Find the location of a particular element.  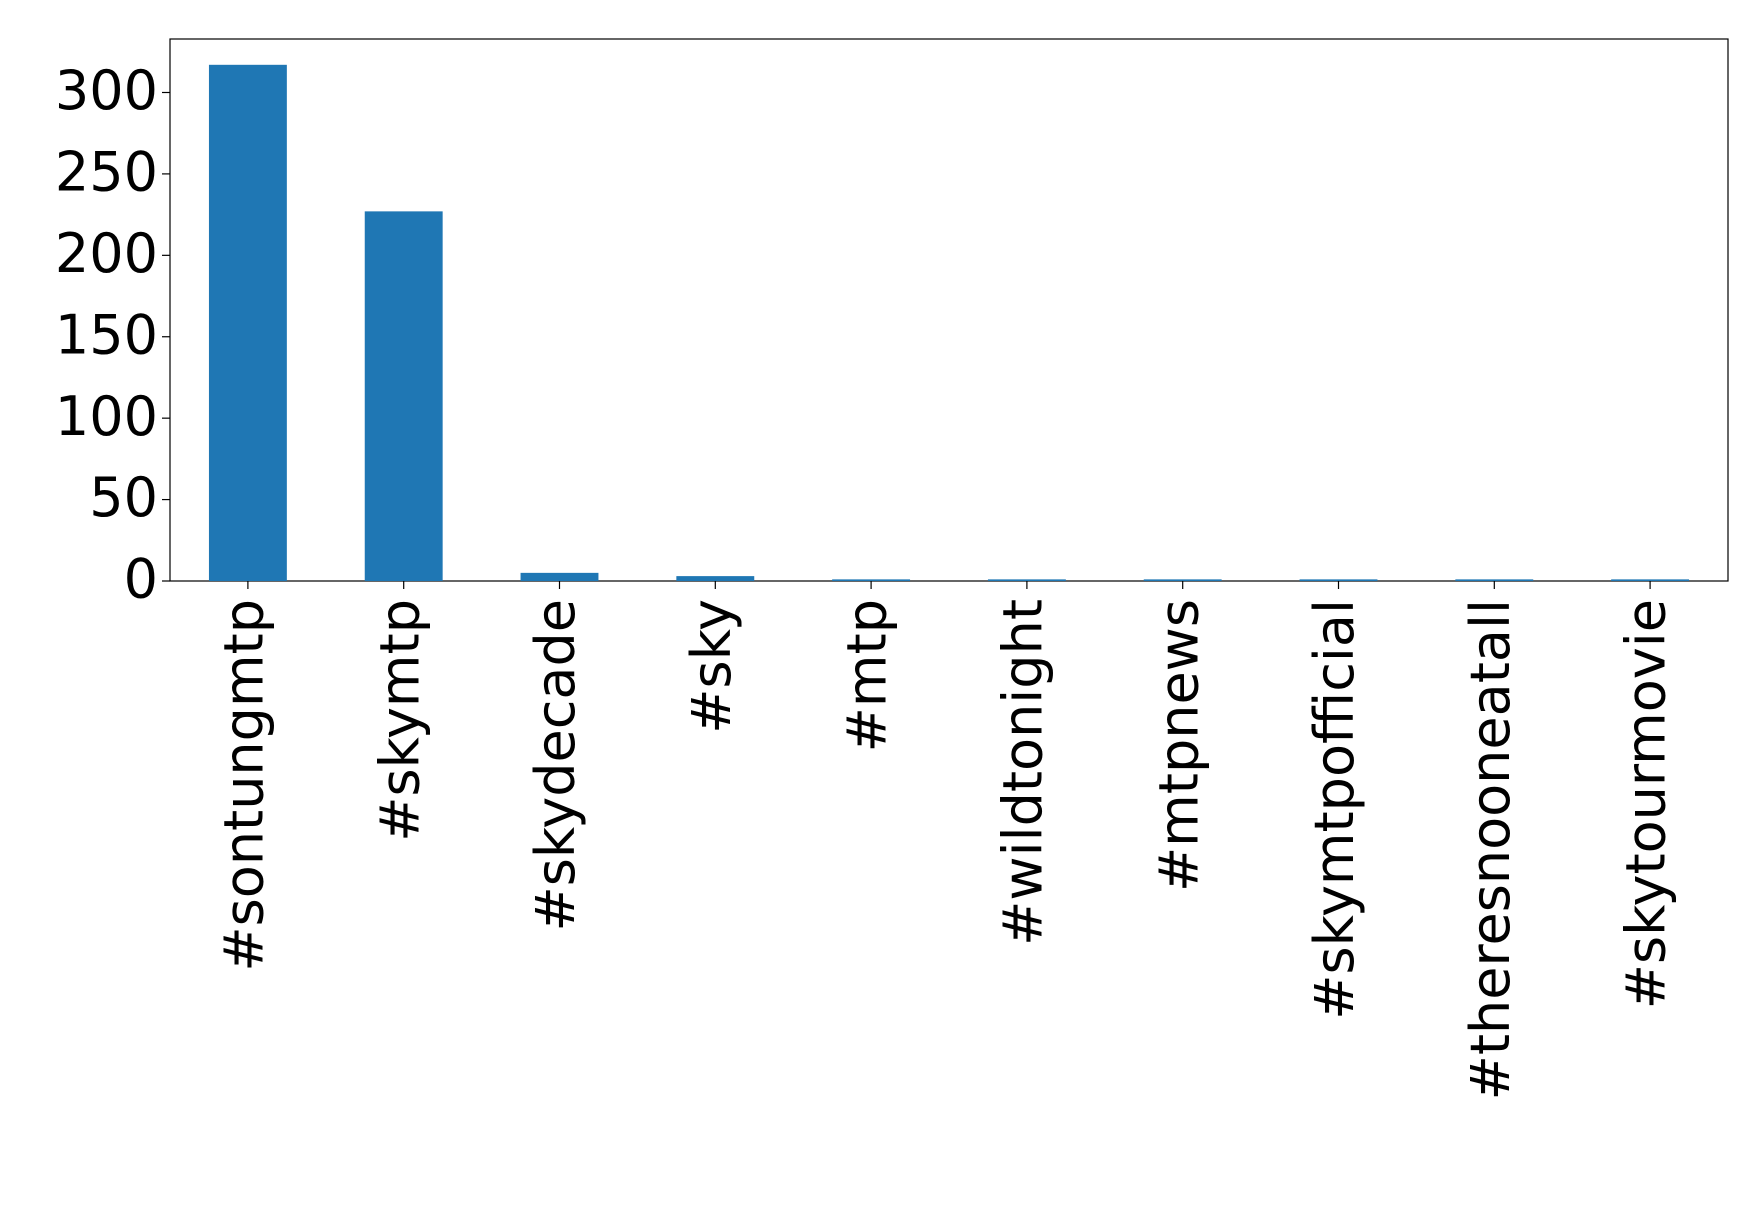

y-tick-label: 250 is located at coordinates (106, 172).